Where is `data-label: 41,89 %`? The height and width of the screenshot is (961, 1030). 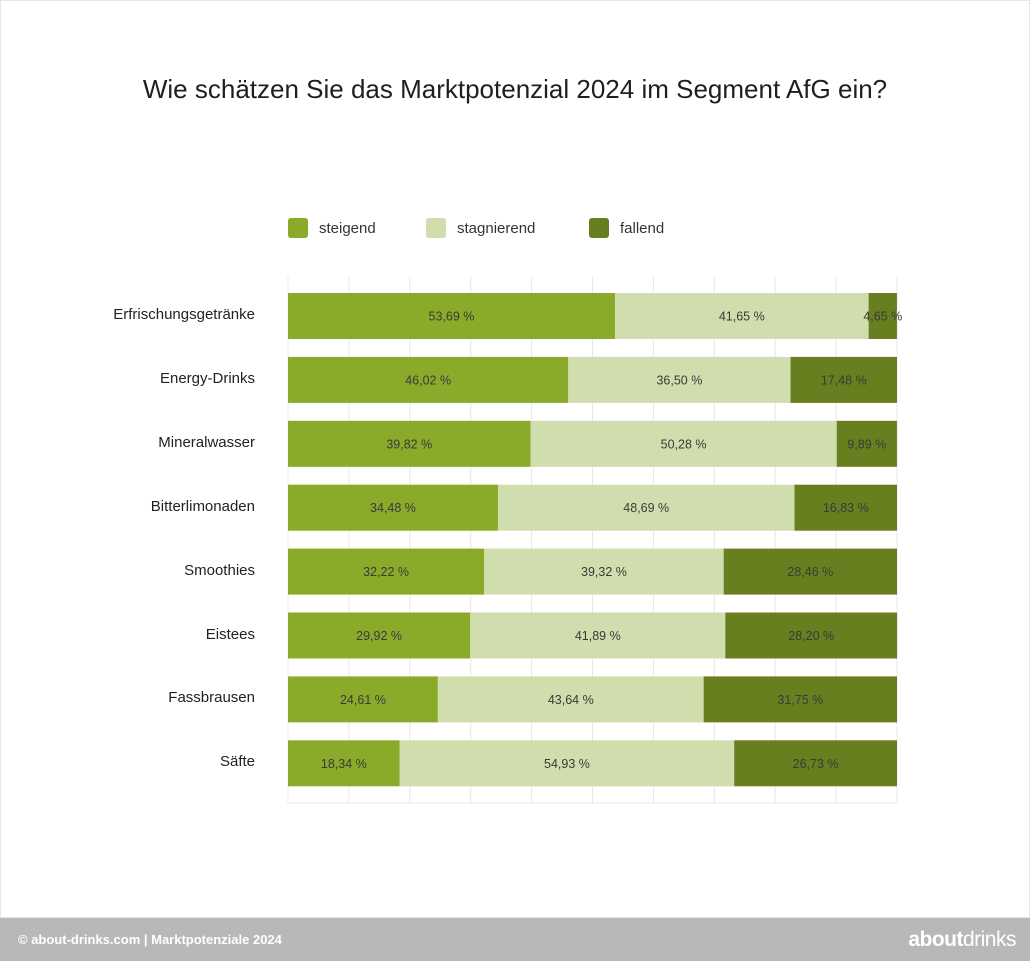
data-label: 41,89 % is located at coordinates (598, 636).